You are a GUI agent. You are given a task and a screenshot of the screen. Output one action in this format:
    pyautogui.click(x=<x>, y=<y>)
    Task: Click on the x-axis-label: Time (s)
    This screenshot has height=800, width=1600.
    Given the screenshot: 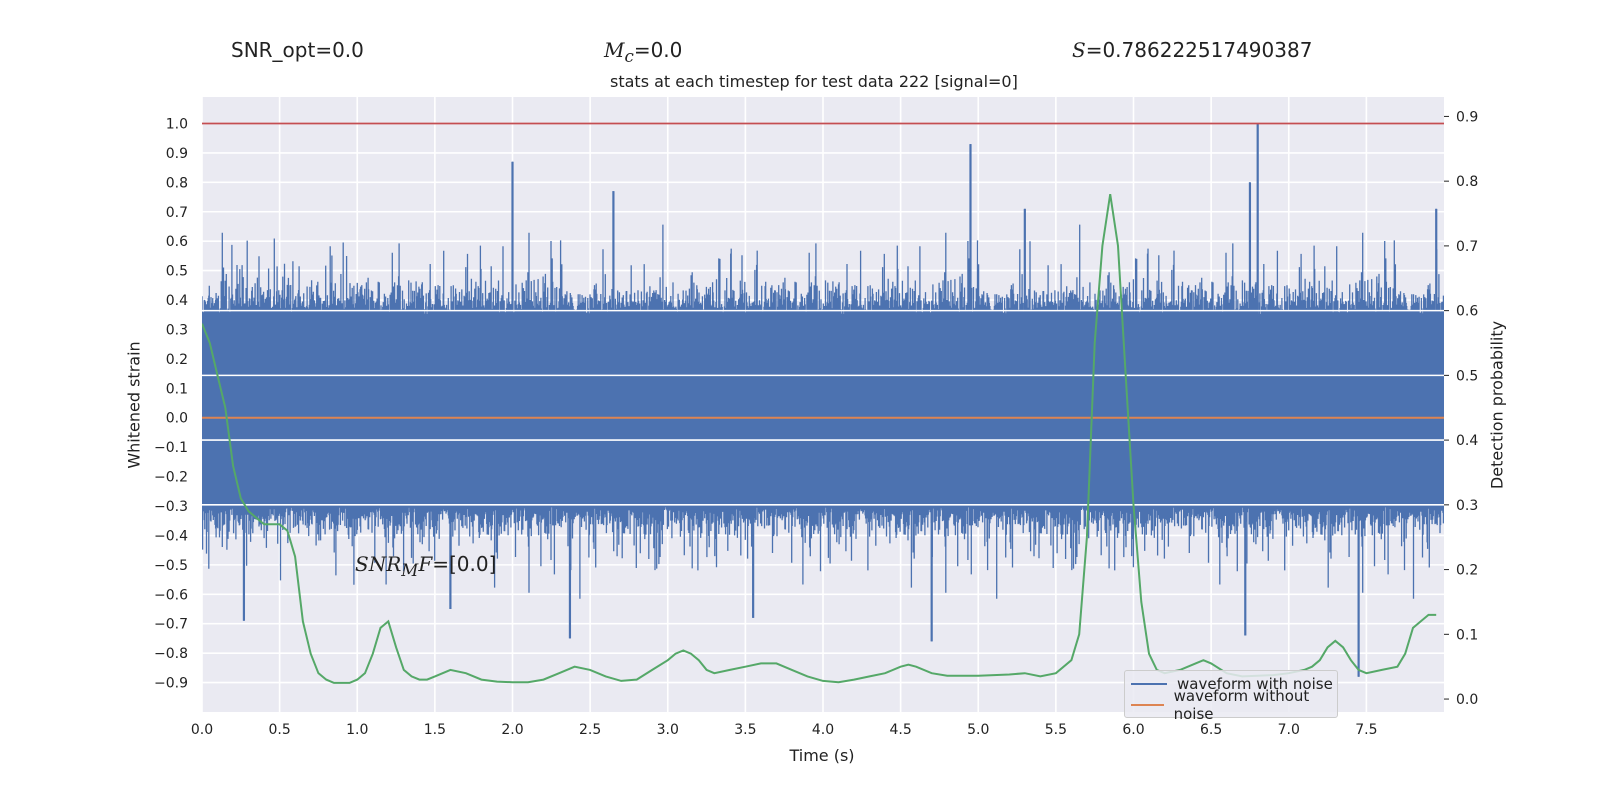 What is the action you would take?
    pyautogui.click(x=822, y=755)
    